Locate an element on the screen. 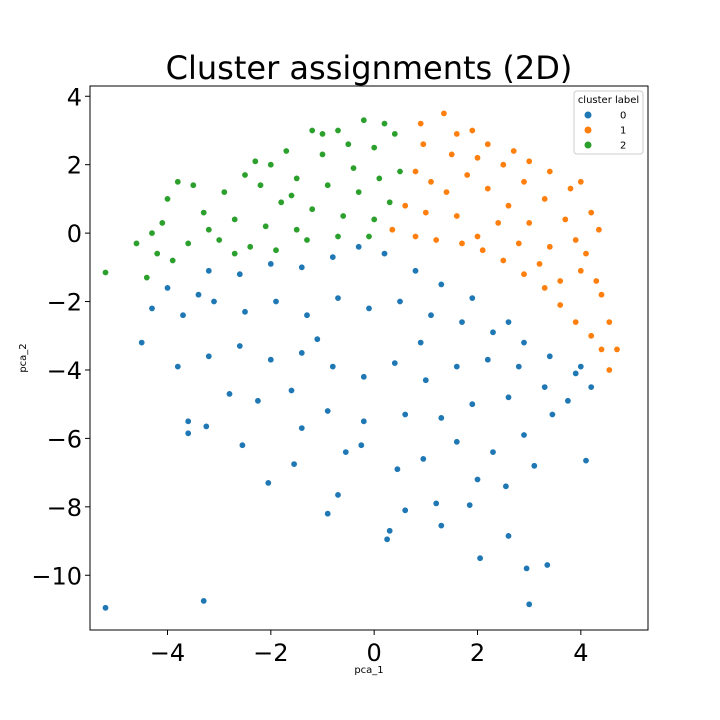 The height and width of the screenshot is (720, 720). y-tick-label: −8 is located at coordinates (64, 508).